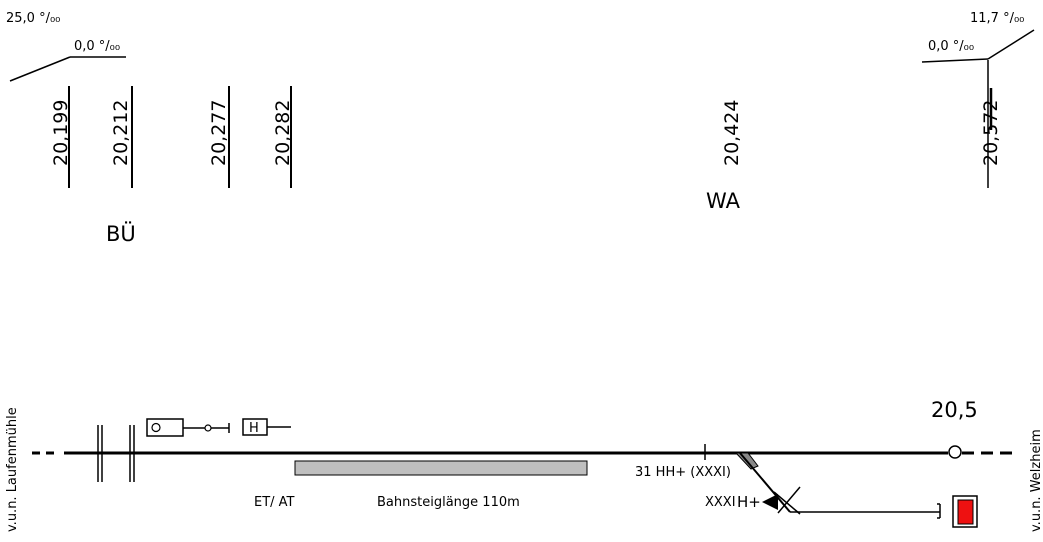 The image size is (1043, 542). Describe the element at coordinates (254, 428) in the screenshot. I see `h-sign-label: H` at that location.